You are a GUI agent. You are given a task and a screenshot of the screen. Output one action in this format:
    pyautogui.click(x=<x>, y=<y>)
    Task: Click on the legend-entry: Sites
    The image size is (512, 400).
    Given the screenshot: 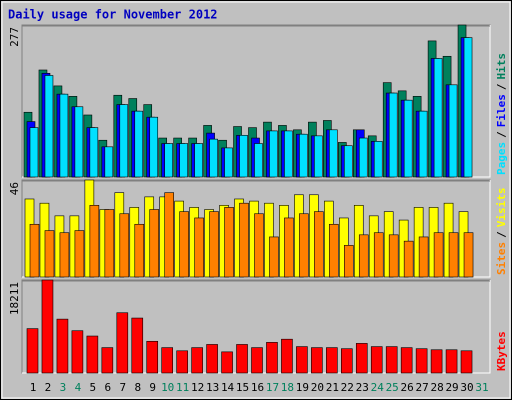 What is the action you would take?
    pyautogui.click(x=501, y=258)
    